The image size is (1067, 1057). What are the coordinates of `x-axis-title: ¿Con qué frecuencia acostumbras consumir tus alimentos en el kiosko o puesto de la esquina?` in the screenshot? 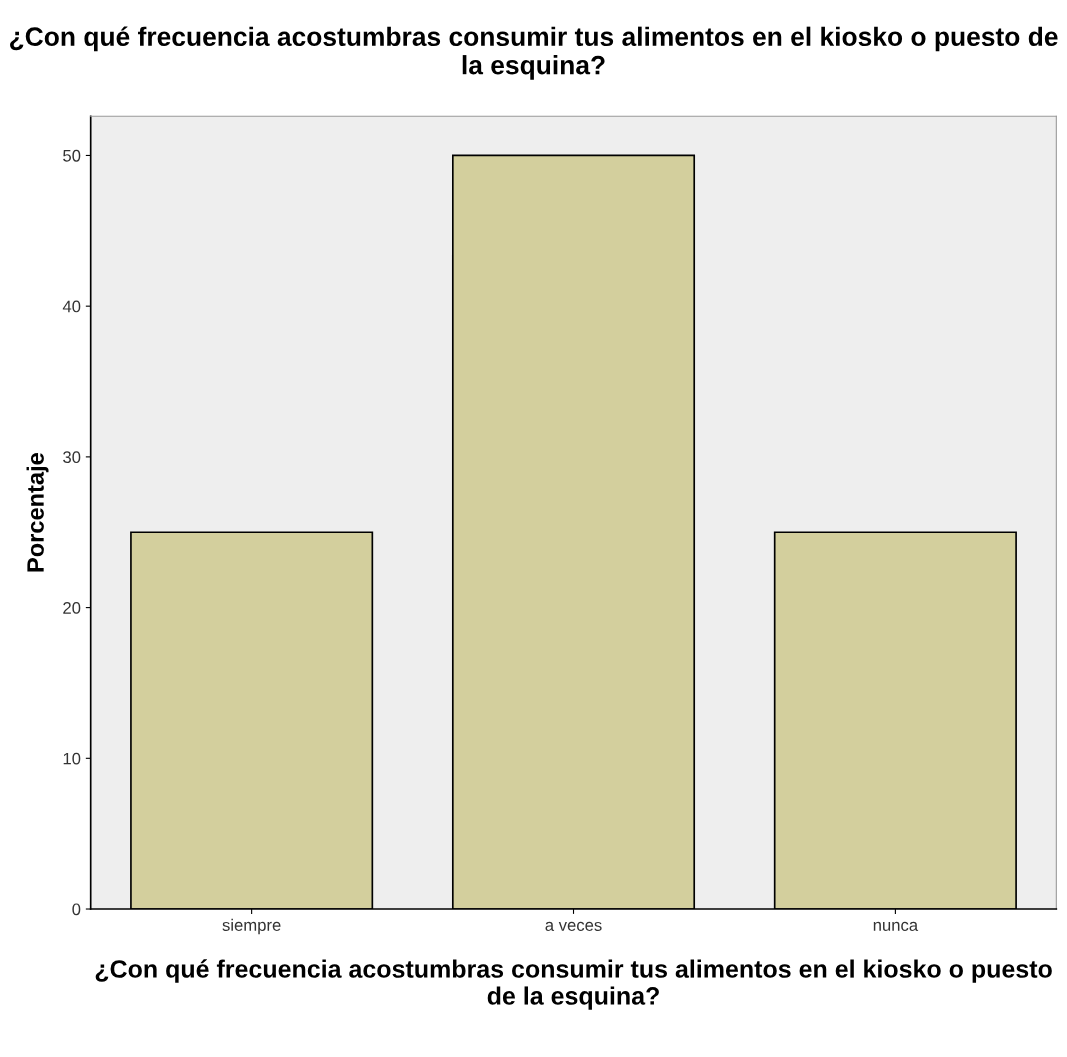 It's located at (573, 984).